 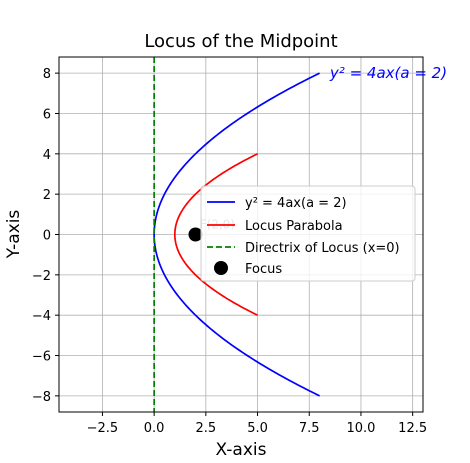 What do you see at coordinates (240, 41) in the screenshot?
I see `chart-title: Locus of the Midpoint` at bounding box center [240, 41].